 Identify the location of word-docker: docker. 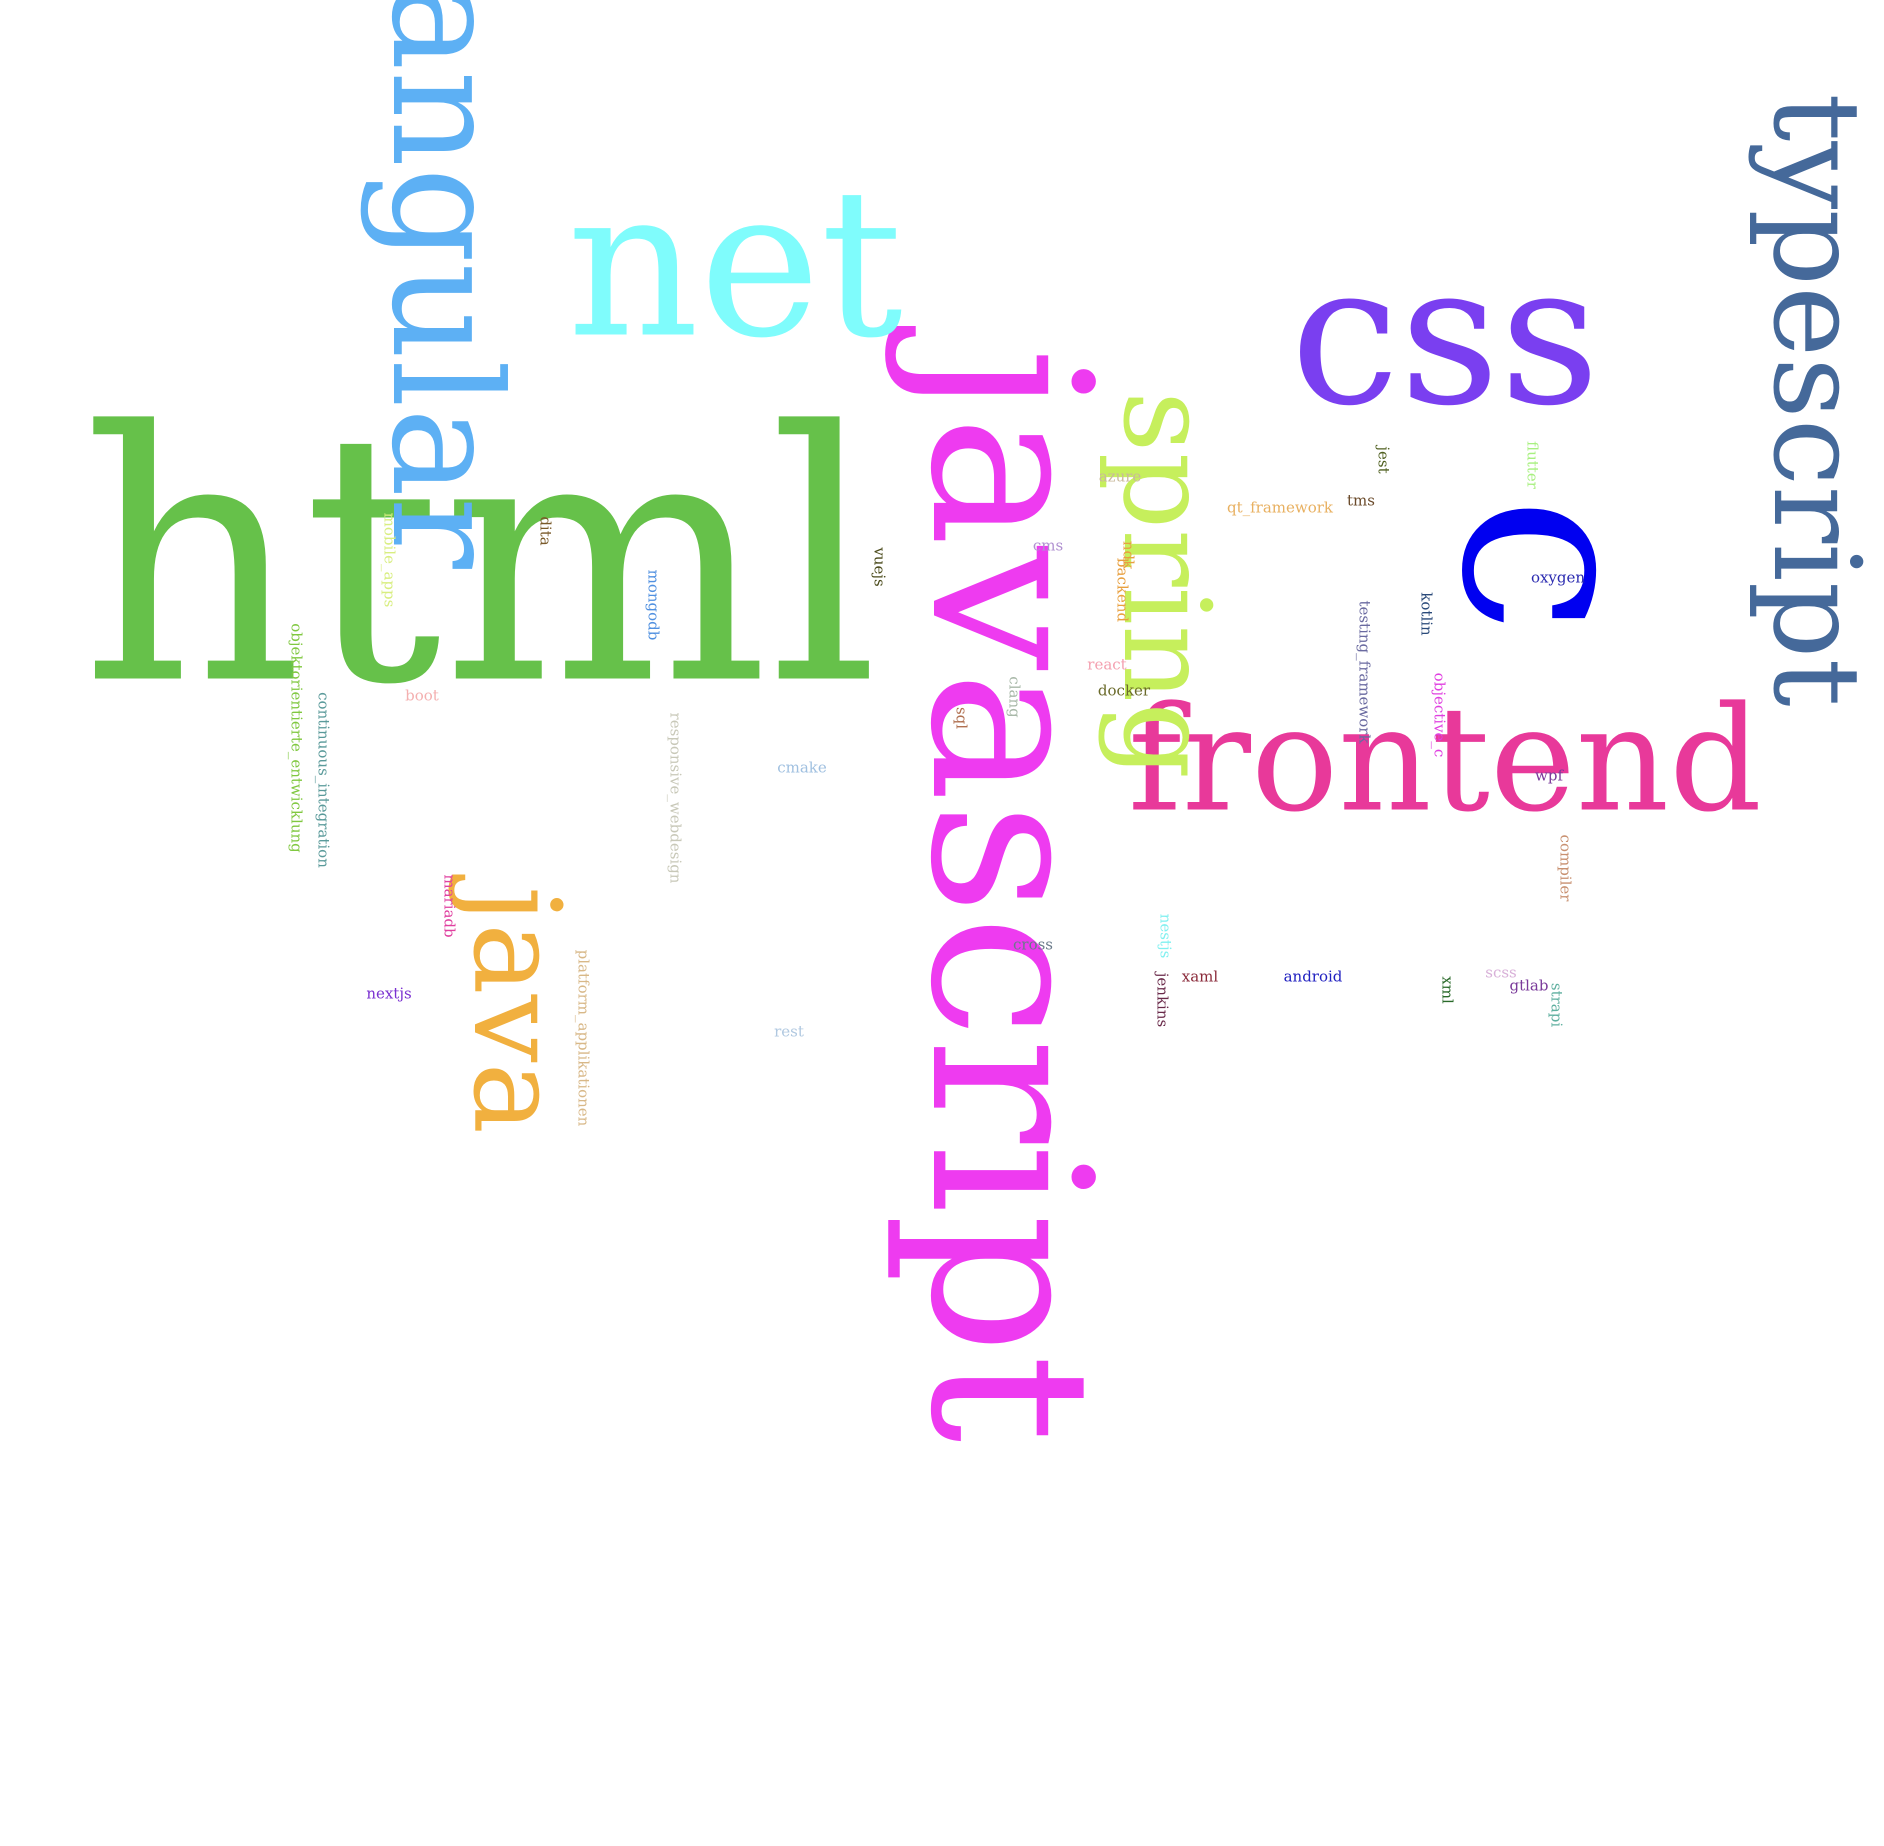
(1124, 690).